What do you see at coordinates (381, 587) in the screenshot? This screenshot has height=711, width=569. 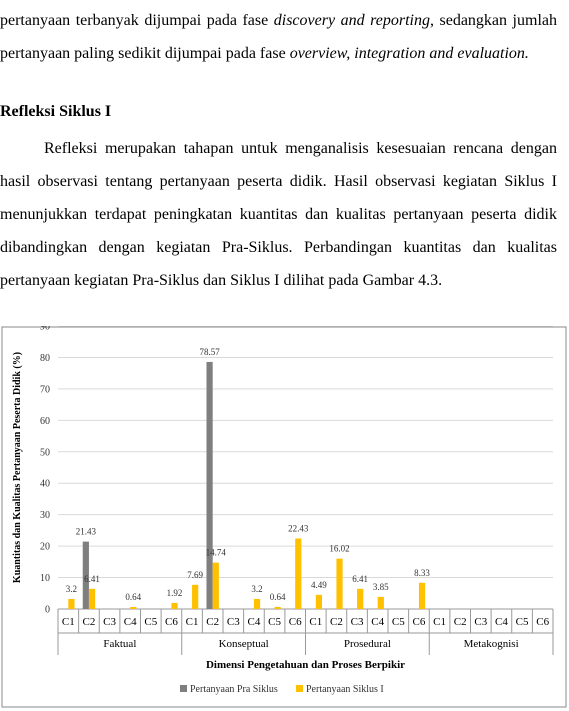 I see `data-label: 3.85` at bounding box center [381, 587].